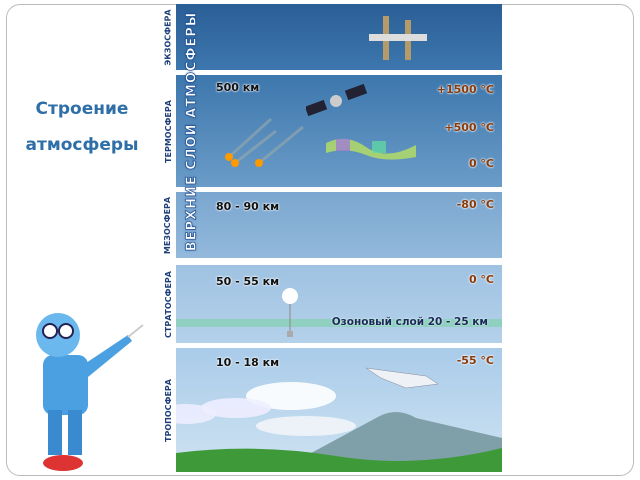  I want to click on mesosphere-band: 80 - 90 км -80 °C, so click(339, 225).